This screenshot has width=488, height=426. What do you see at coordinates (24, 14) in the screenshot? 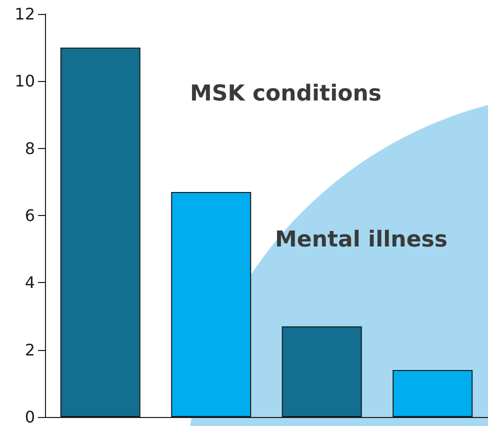
I see `y-tick-label: 12` at bounding box center [24, 14].